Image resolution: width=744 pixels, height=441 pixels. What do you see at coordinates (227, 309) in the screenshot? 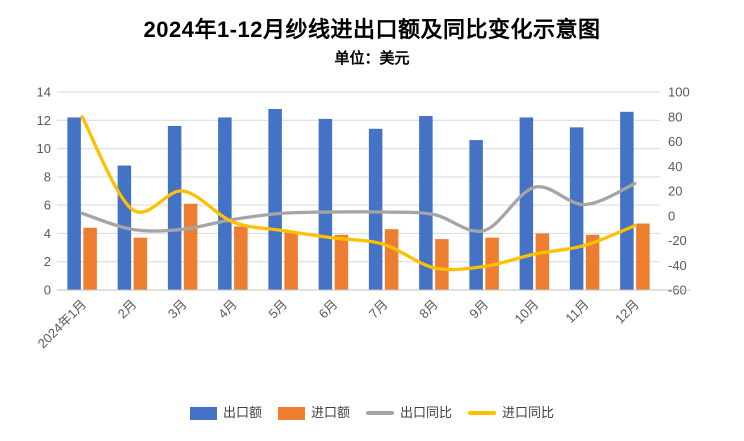
I see `x-axis-category-label: 4月` at bounding box center [227, 309].